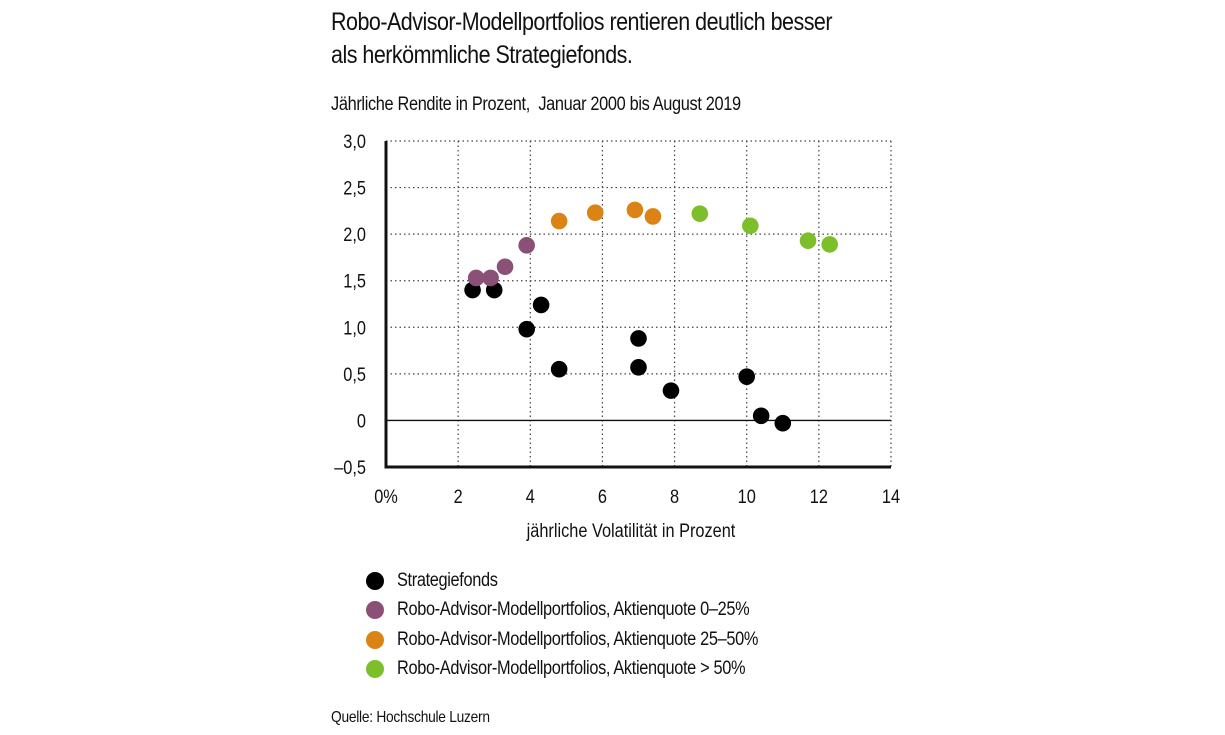  I want to click on x-tick-label: 6, so click(602, 496).